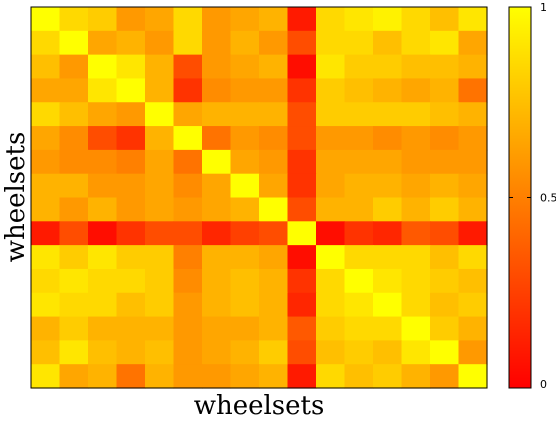 This screenshot has height=421, width=556. I want to click on colorbar: 00.51, so click(532, 196).